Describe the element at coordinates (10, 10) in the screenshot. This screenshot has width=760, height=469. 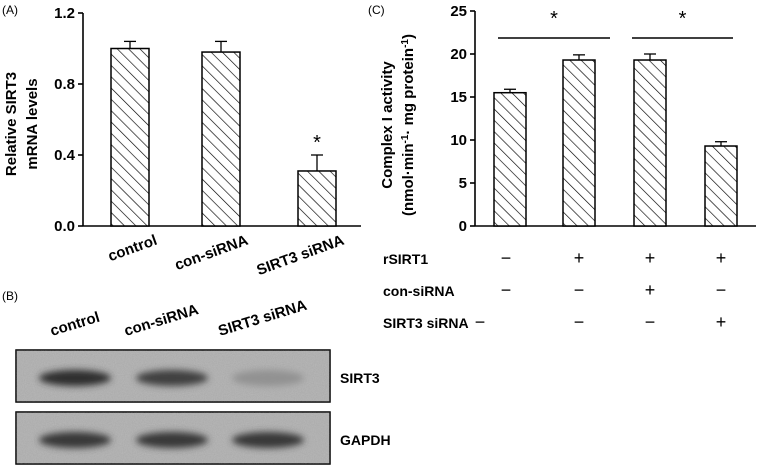
I see `panel-a-label: (A)` at that location.